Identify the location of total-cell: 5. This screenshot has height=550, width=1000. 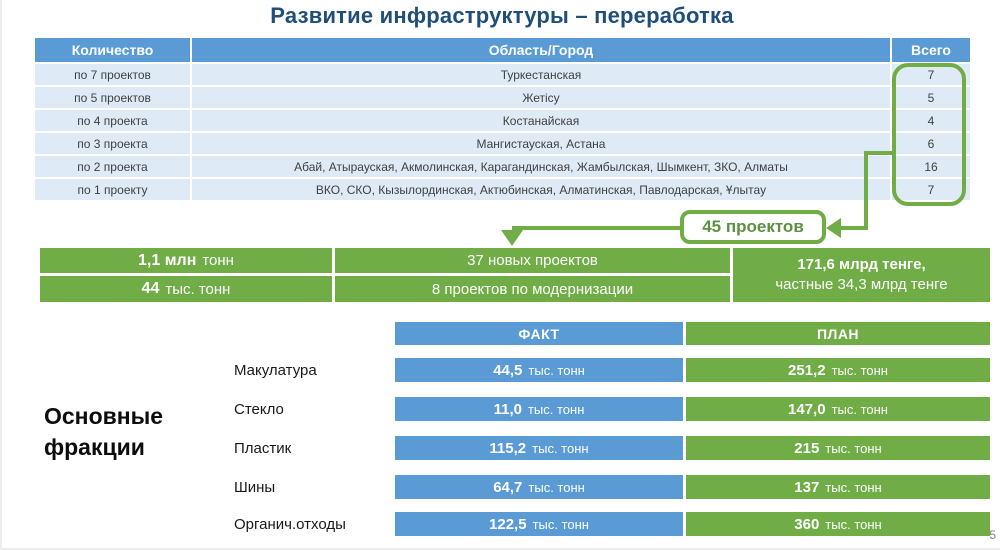
(931, 97).